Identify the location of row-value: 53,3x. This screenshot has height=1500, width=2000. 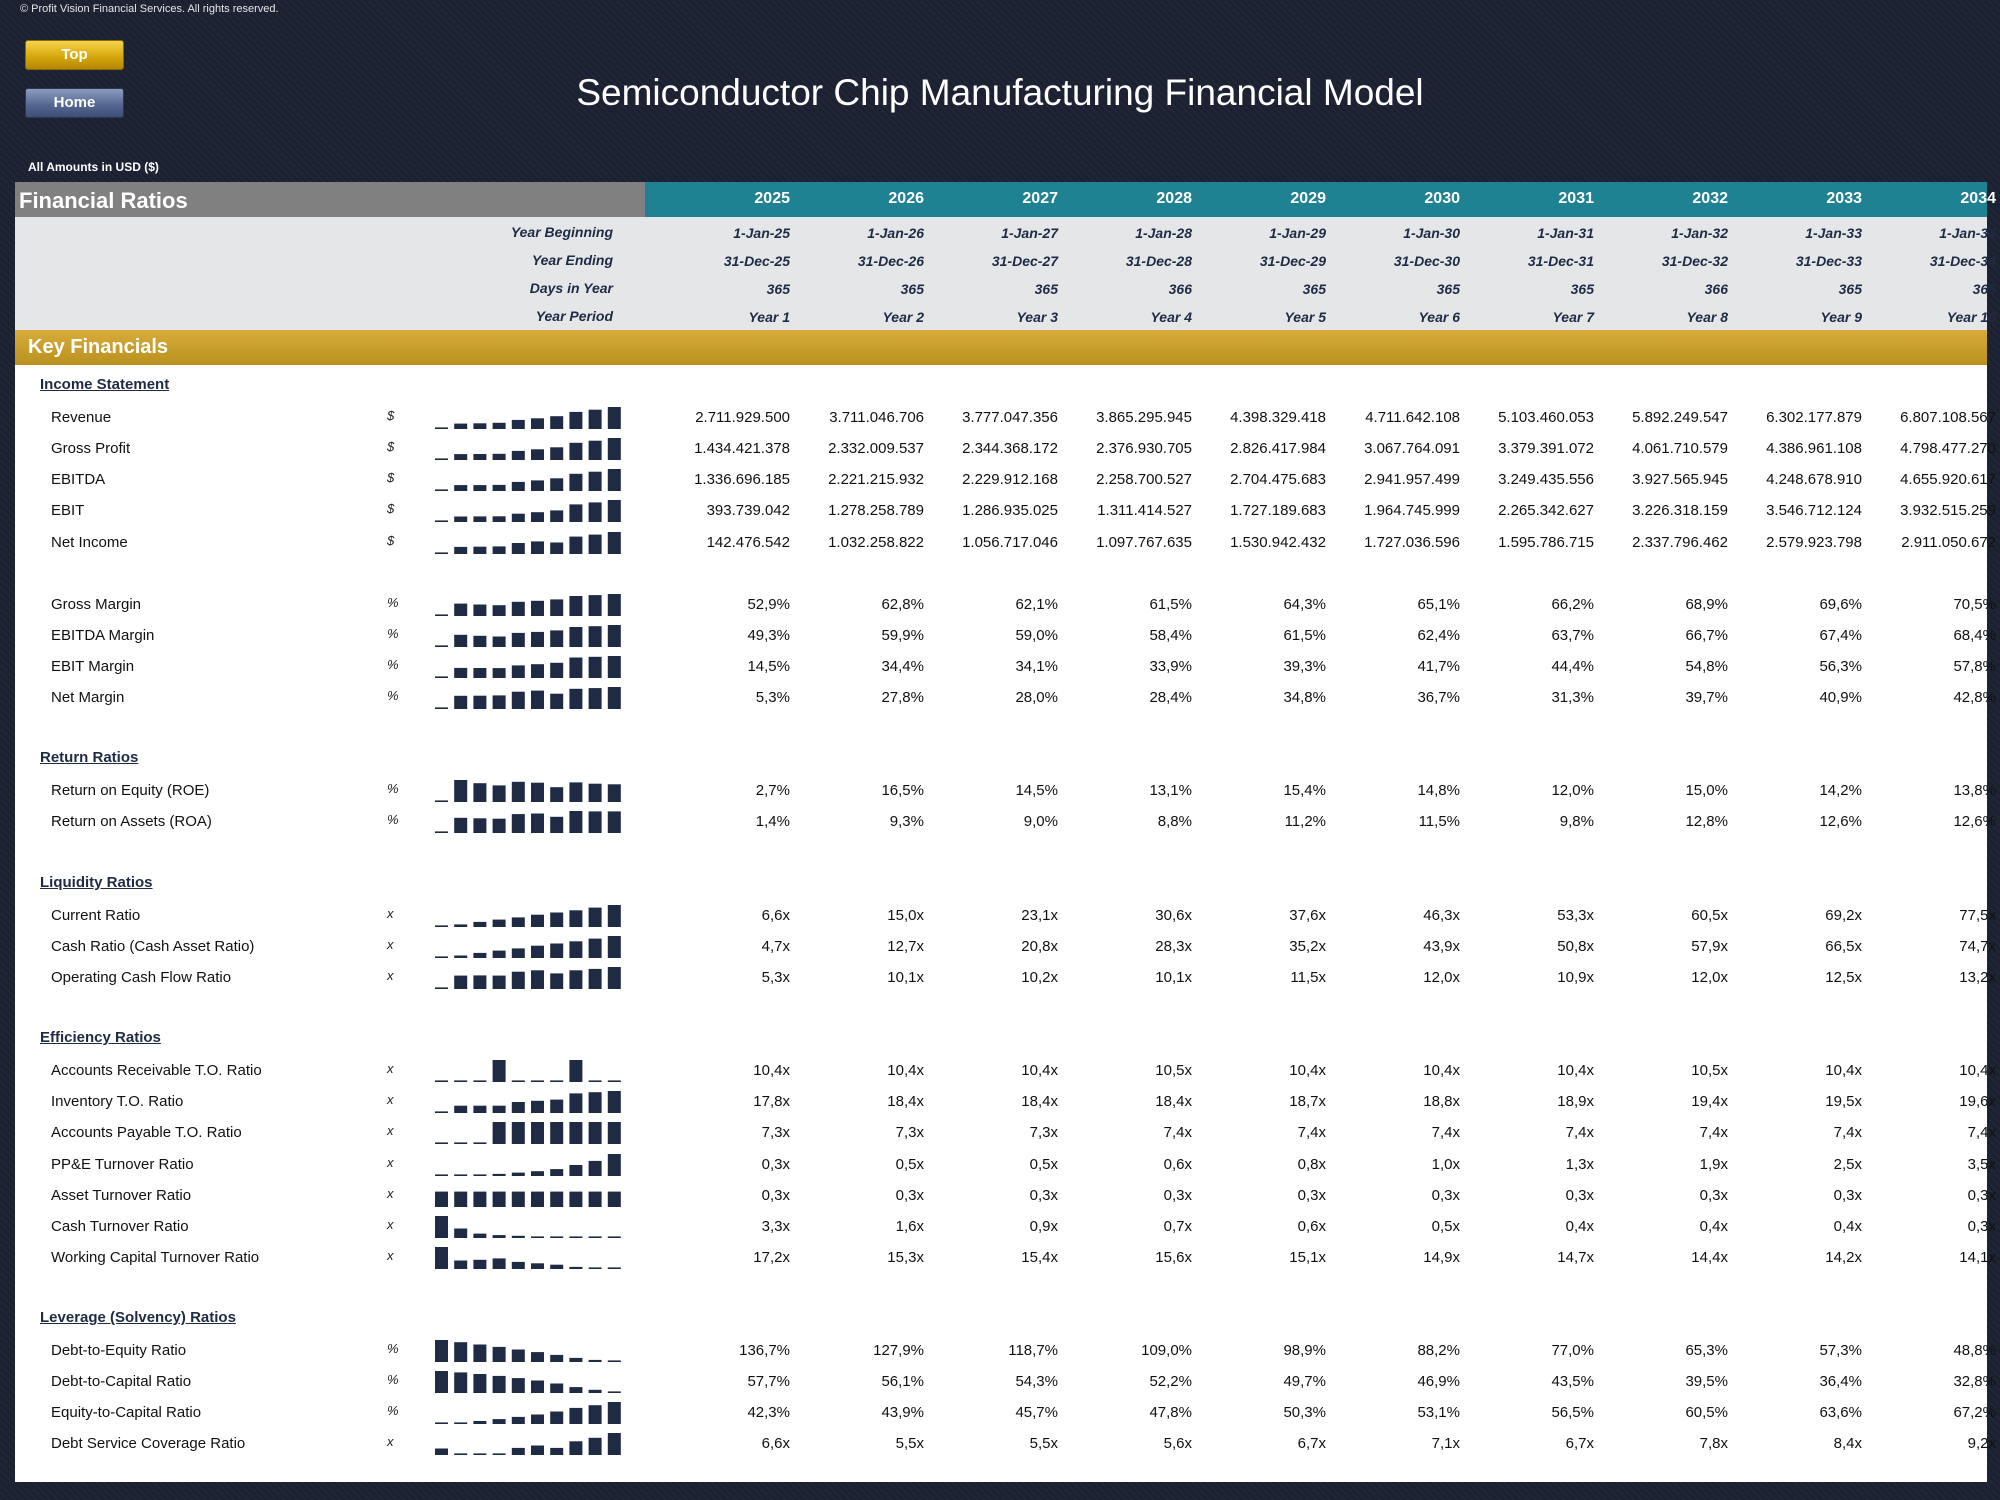
(1575, 915).